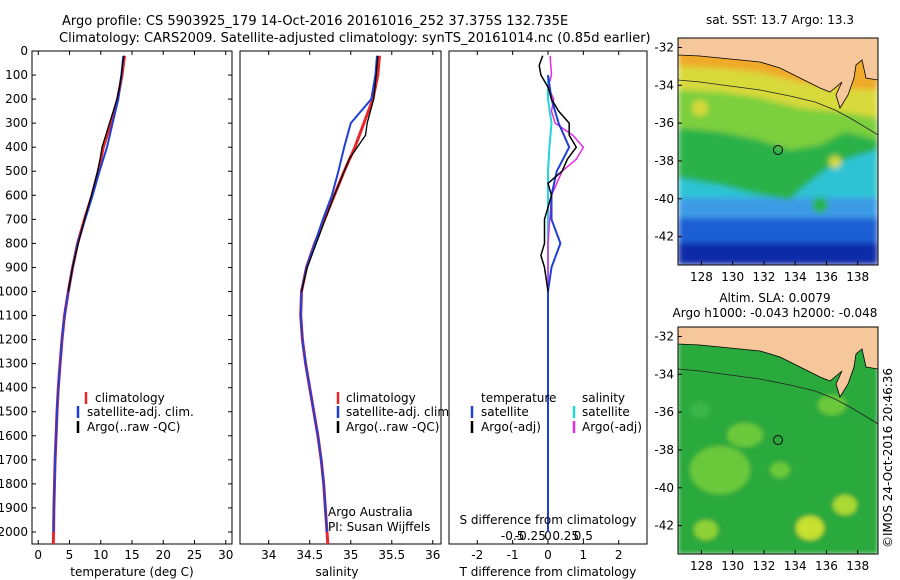  I want to click on sla-map-frame, so click(778, 440).